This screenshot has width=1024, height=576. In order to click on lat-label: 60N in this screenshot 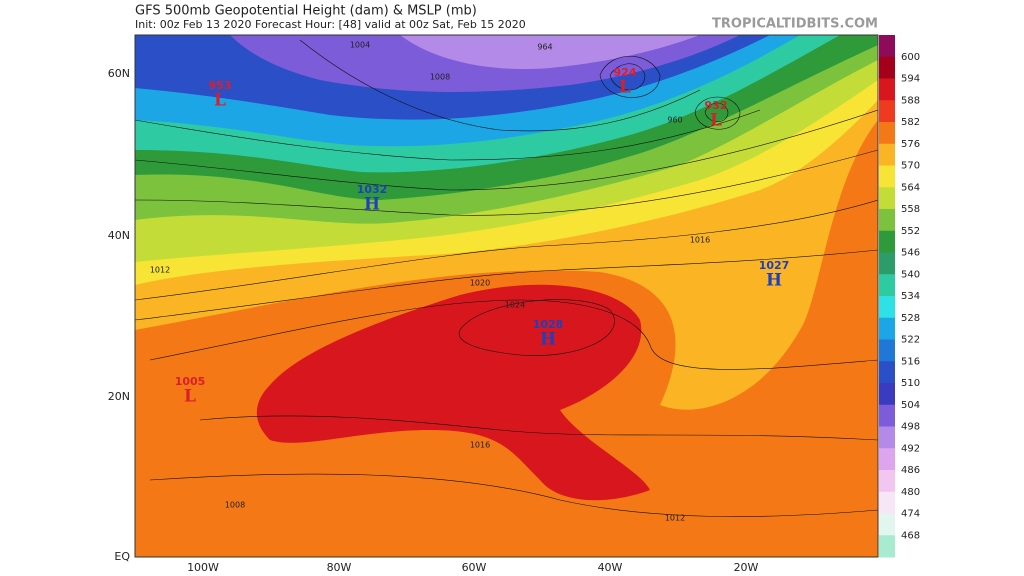, I will do `click(119, 73)`.